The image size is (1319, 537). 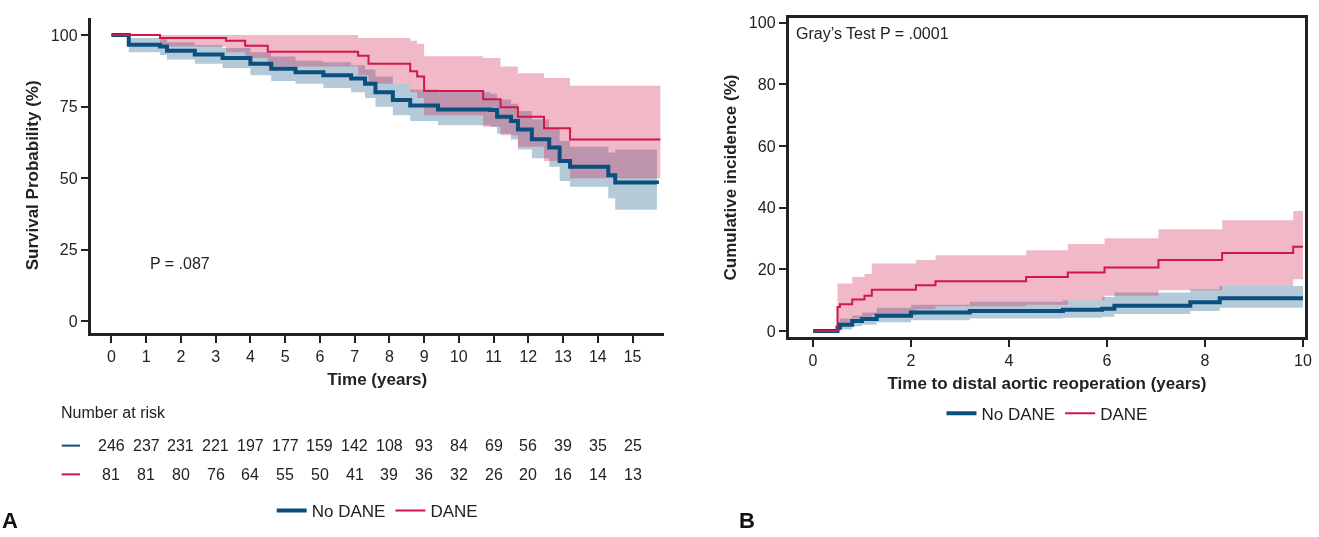 What do you see at coordinates (747, 520) in the screenshot?
I see `text: B` at bounding box center [747, 520].